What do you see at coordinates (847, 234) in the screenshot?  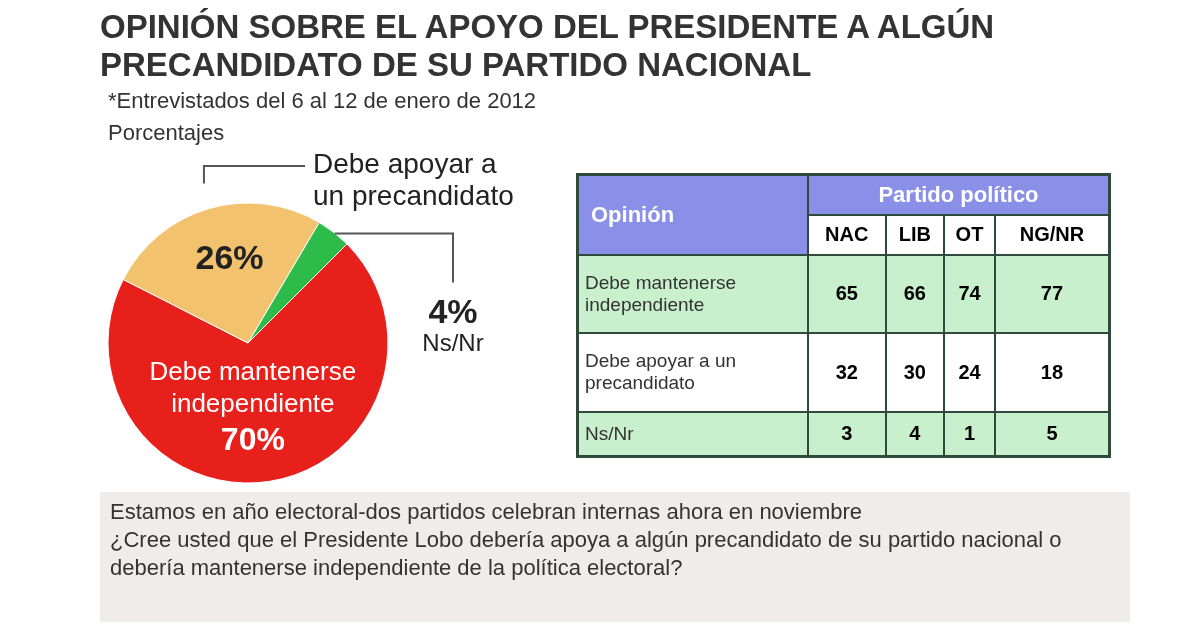 I see `x-tick-label: NAC` at bounding box center [847, 234].